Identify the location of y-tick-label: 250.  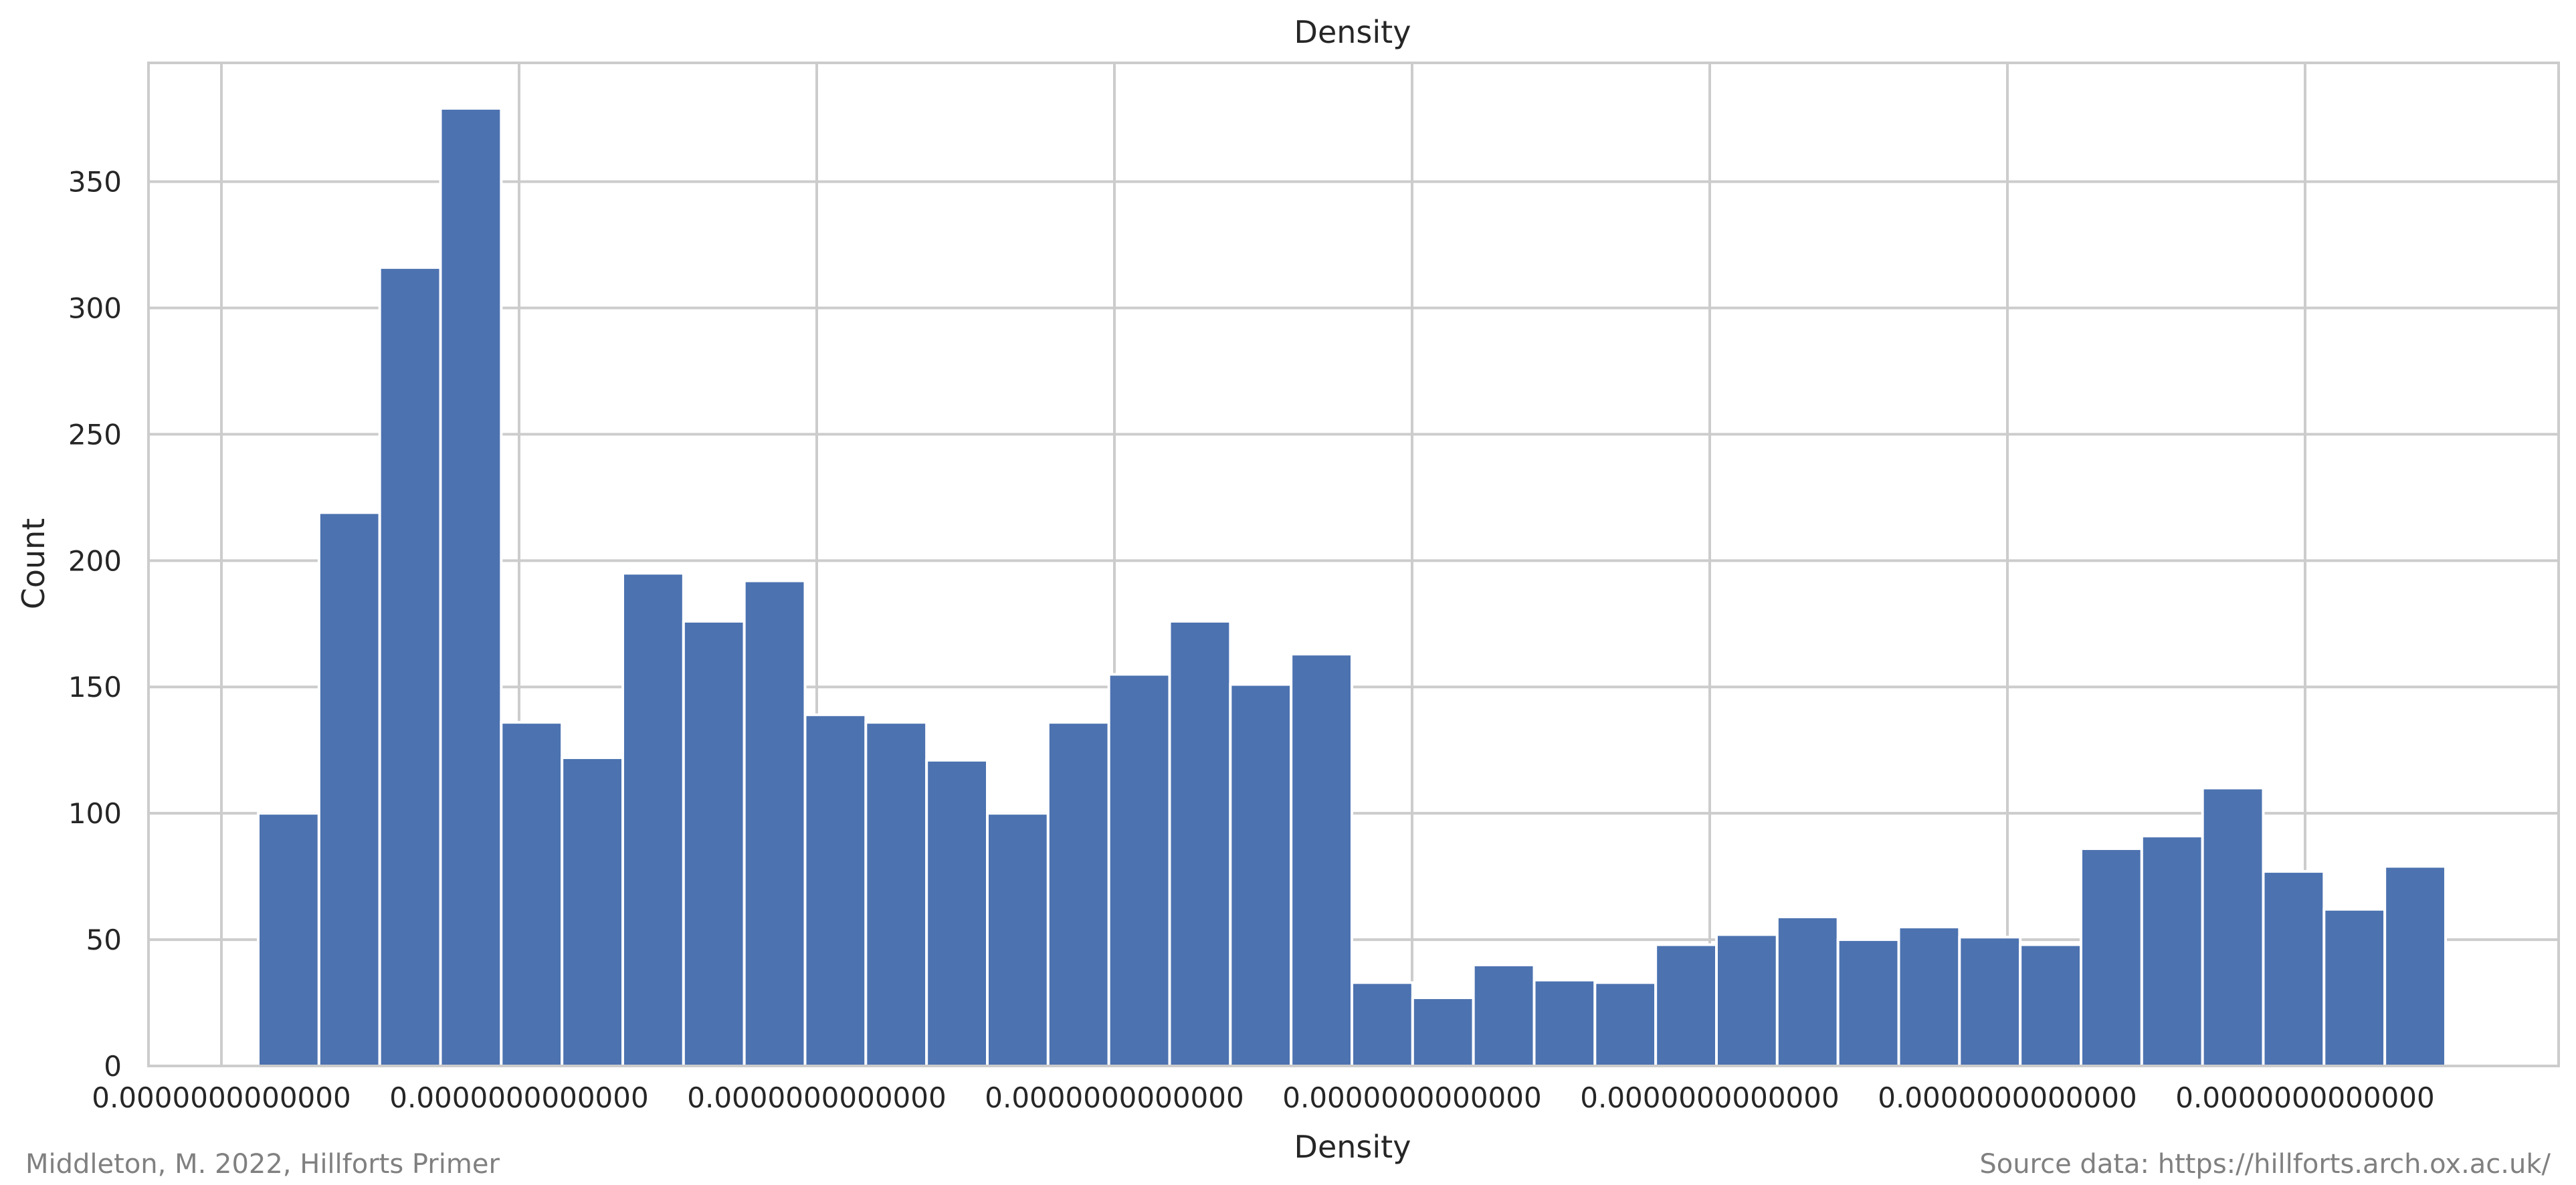
(95, 434).